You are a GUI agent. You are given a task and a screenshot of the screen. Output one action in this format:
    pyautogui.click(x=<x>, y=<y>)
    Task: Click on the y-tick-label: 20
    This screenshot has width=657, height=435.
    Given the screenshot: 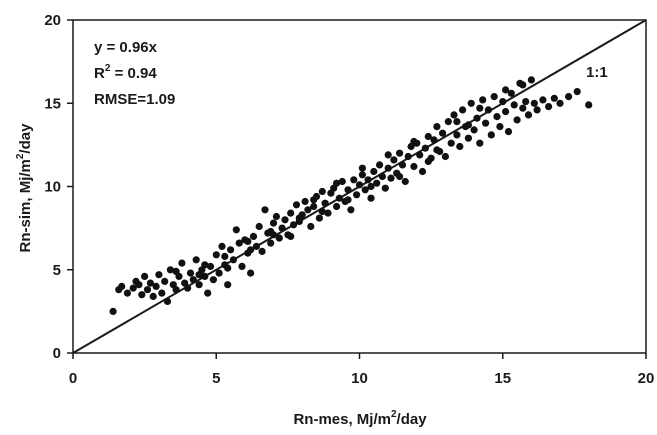 What is the action you would take?
    pyautogui.click(x=52, y=20)
    